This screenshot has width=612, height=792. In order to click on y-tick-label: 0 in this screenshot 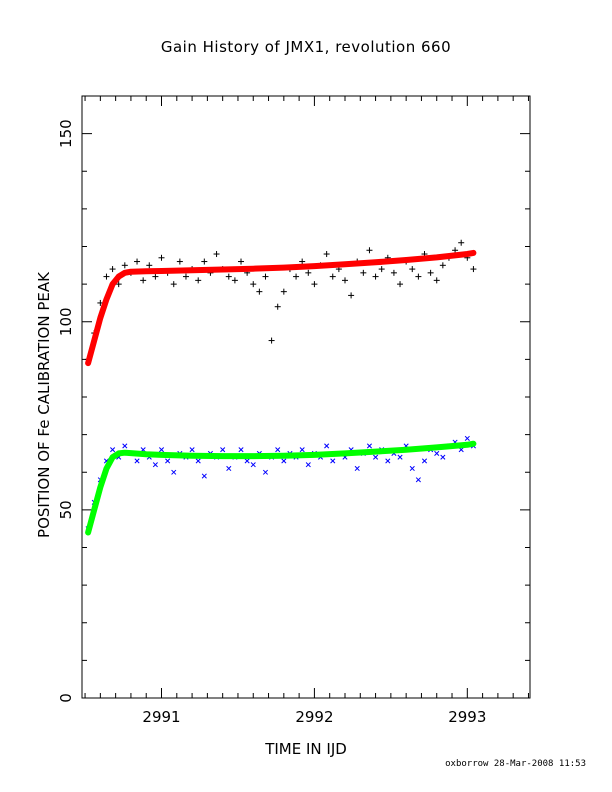, I will do `click(66, 698)`.